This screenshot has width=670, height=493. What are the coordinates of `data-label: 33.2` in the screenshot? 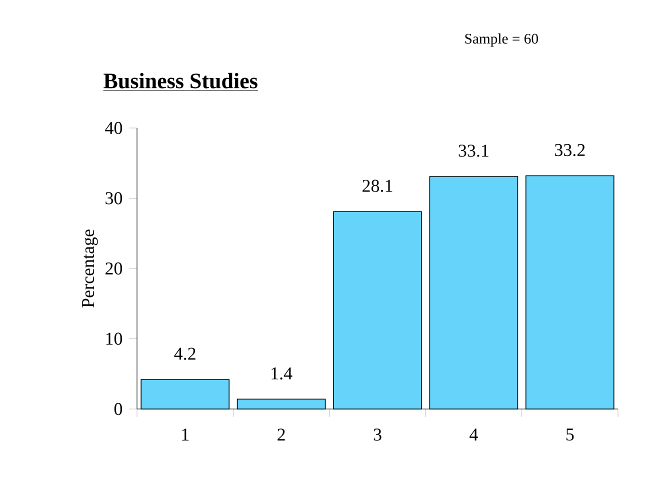 It's located at (570, 150).